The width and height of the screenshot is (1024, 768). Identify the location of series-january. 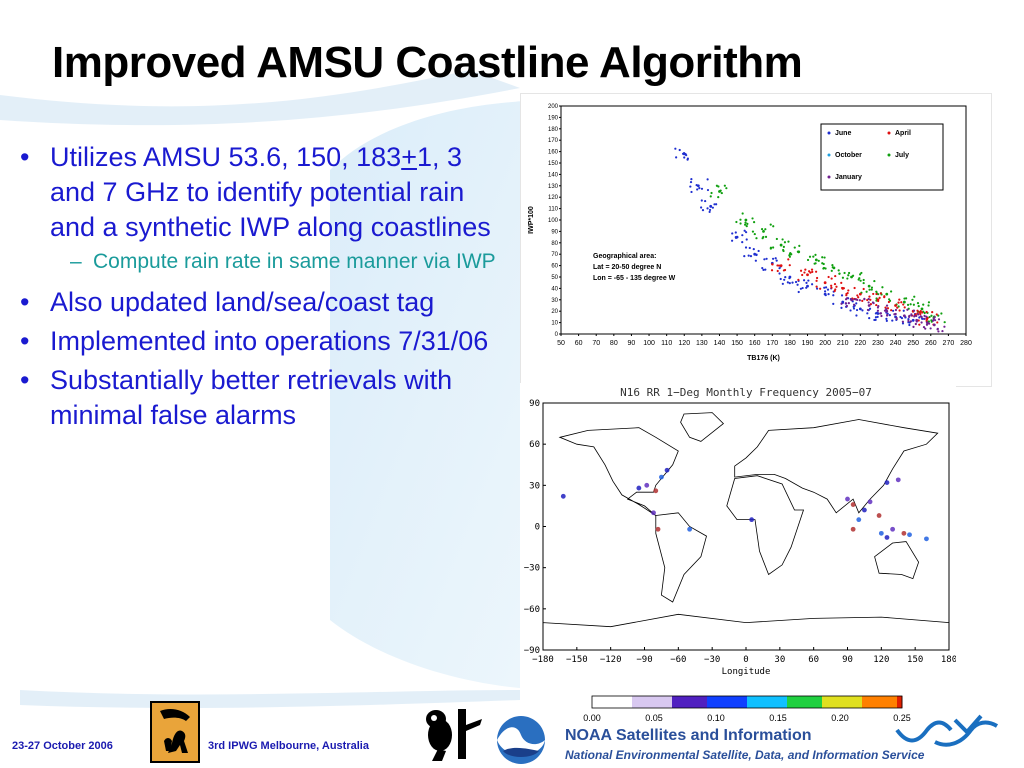
(893, 315).